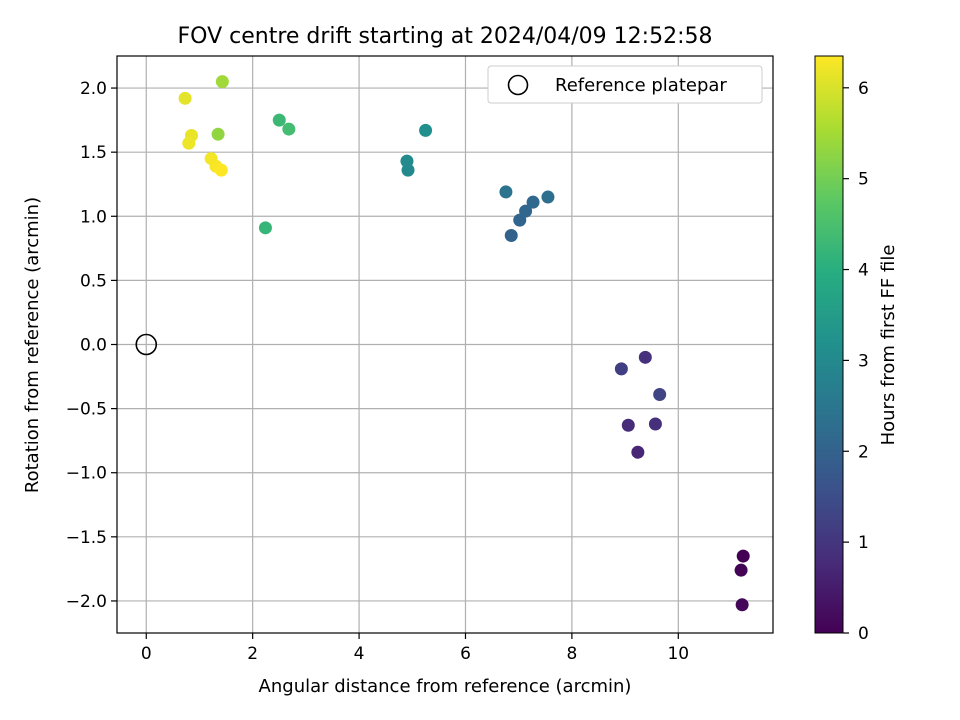 The height and width of the screenshot is (720, 960). What do you see at coordinates (86, 538) in the screenshot?
I see `y-tick-label: −1.5` at bounding box center [86, 538].